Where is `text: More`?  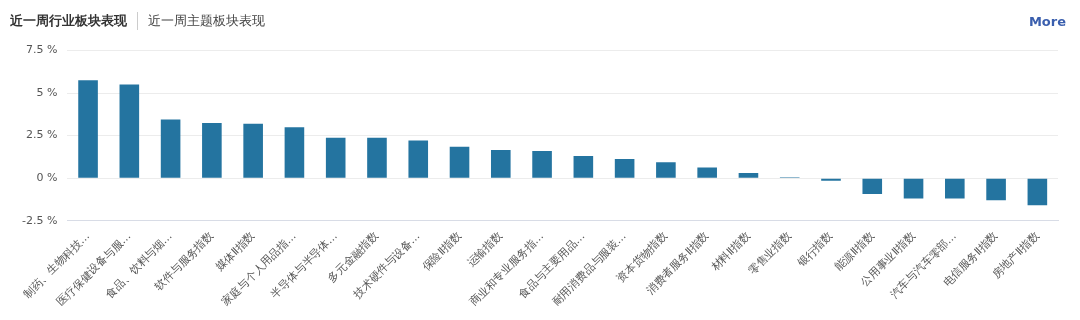
text: More is located at coordinates (1047, 21).